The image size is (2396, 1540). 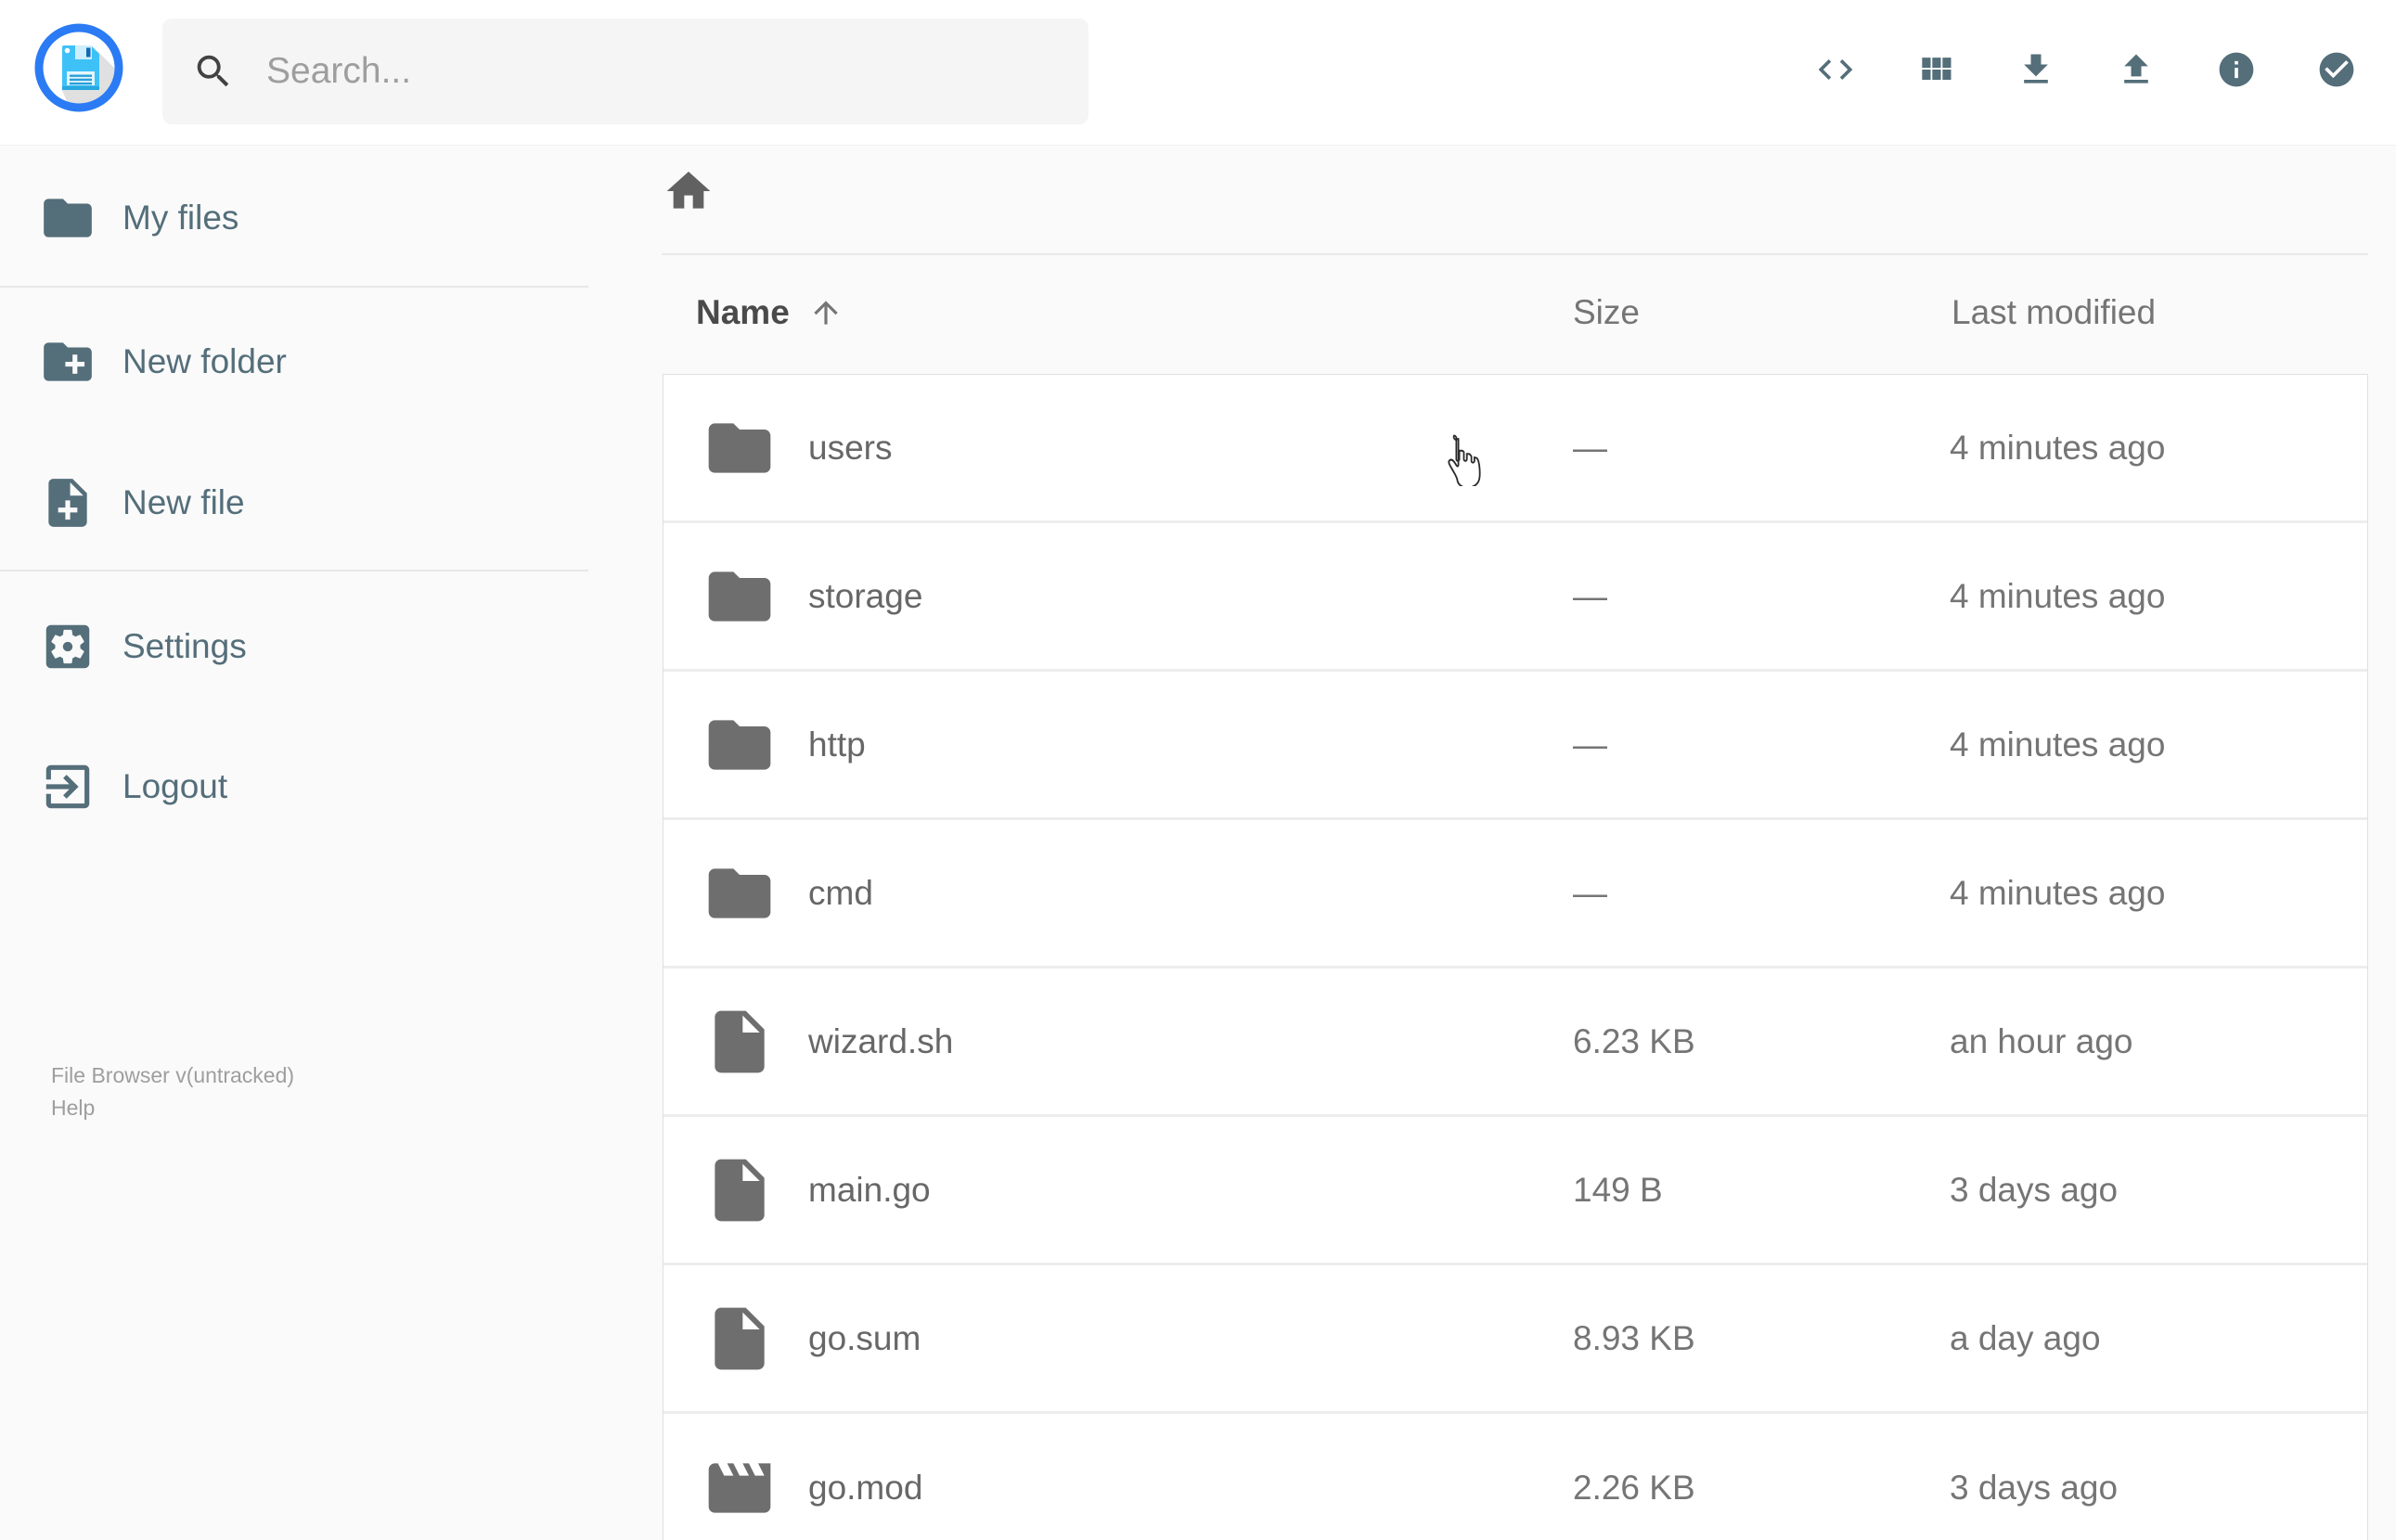 I want to click on item-name: storage, so click(x=865, y=595).